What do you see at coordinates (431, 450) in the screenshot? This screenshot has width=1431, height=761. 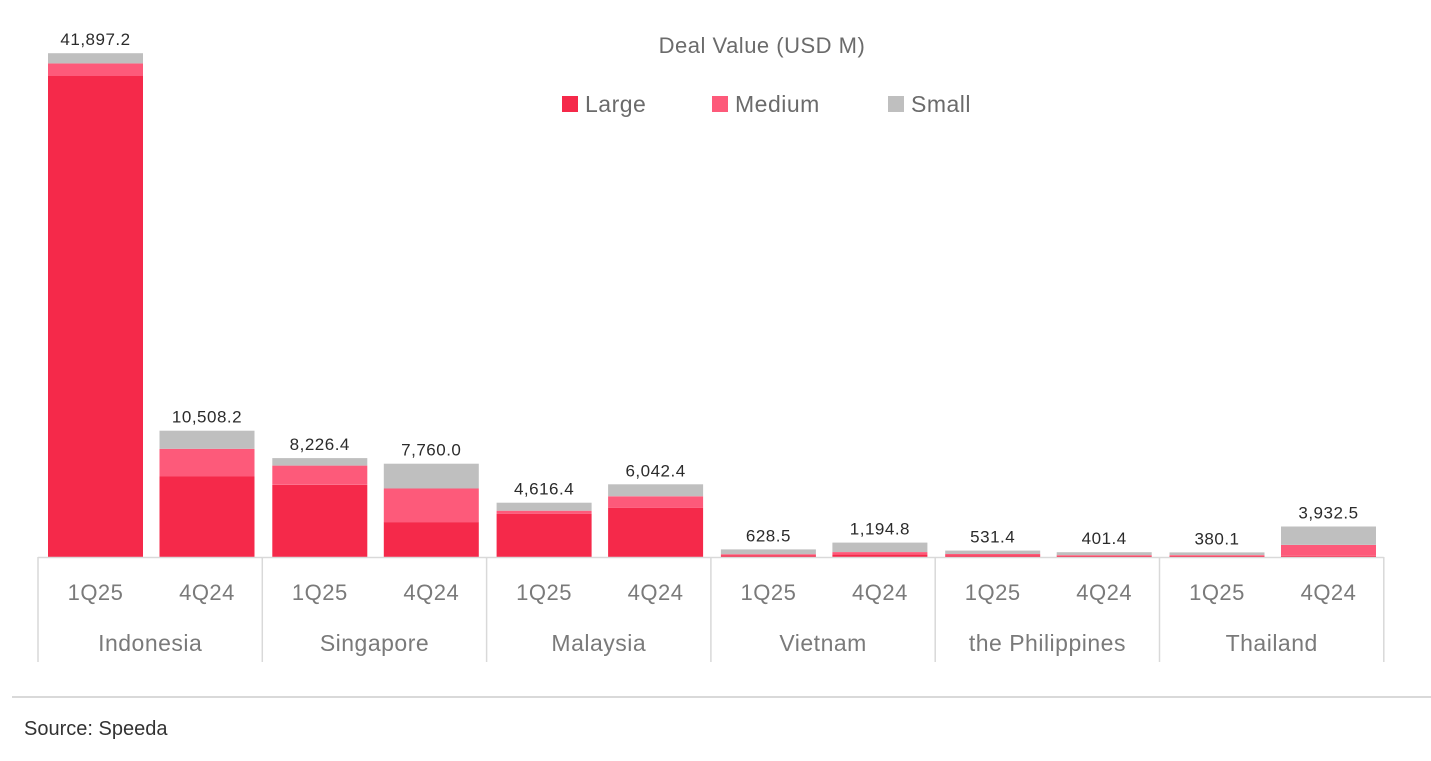 I see `total-label: 7,760.0` at bounding box center [431, 450].